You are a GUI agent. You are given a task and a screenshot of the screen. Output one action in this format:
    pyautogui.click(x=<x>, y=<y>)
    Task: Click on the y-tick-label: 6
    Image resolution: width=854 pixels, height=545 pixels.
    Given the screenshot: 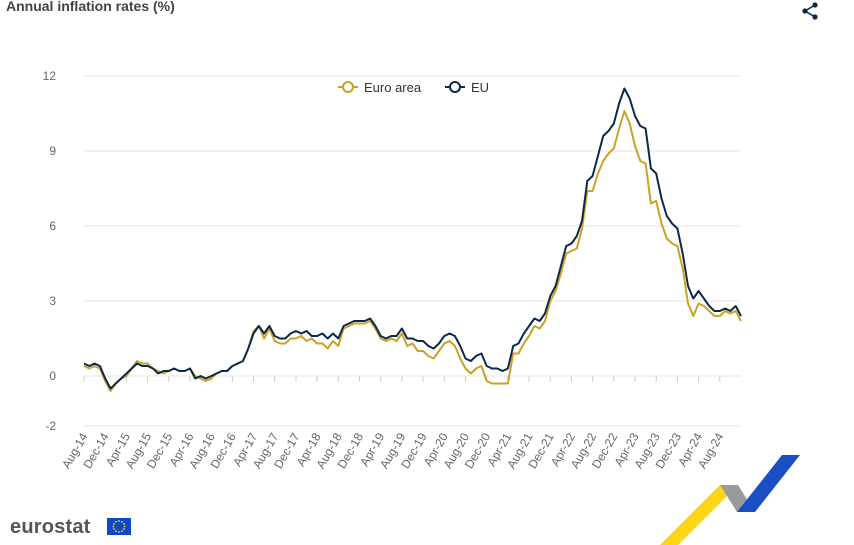 What is the action you would take?
    pyautogui.click(x=52, y=226)
    